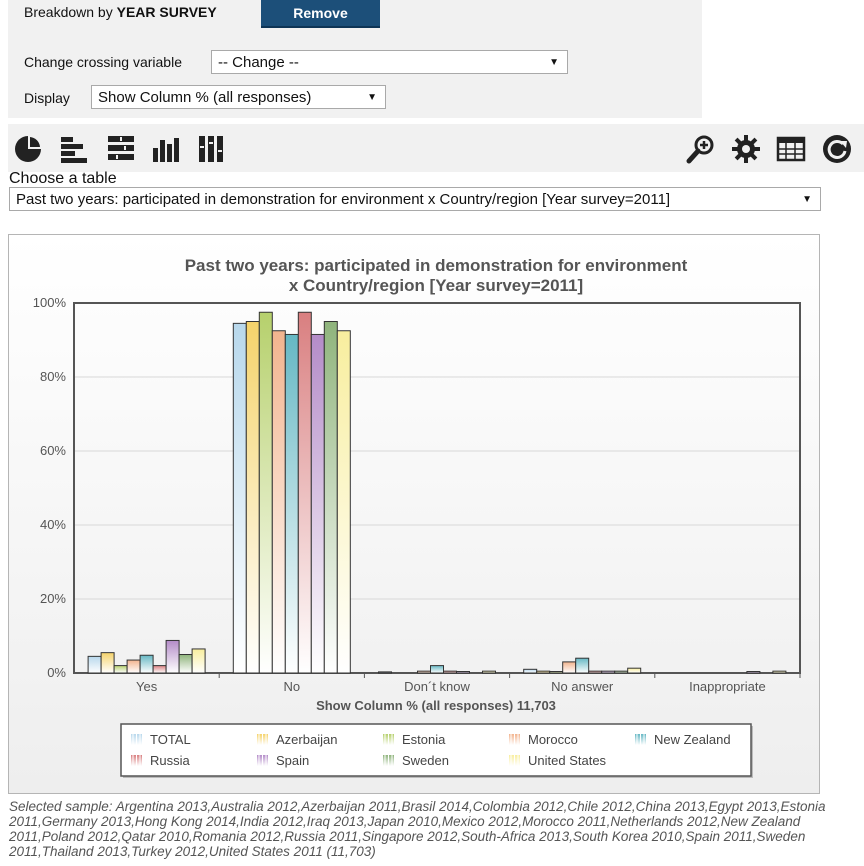 The width and height of the screenshot is (864, 866). What do you see at coordinates (147, 686) in the screenshot?
I see `x-tick-label: Yes` at bounding box center [147, 686].